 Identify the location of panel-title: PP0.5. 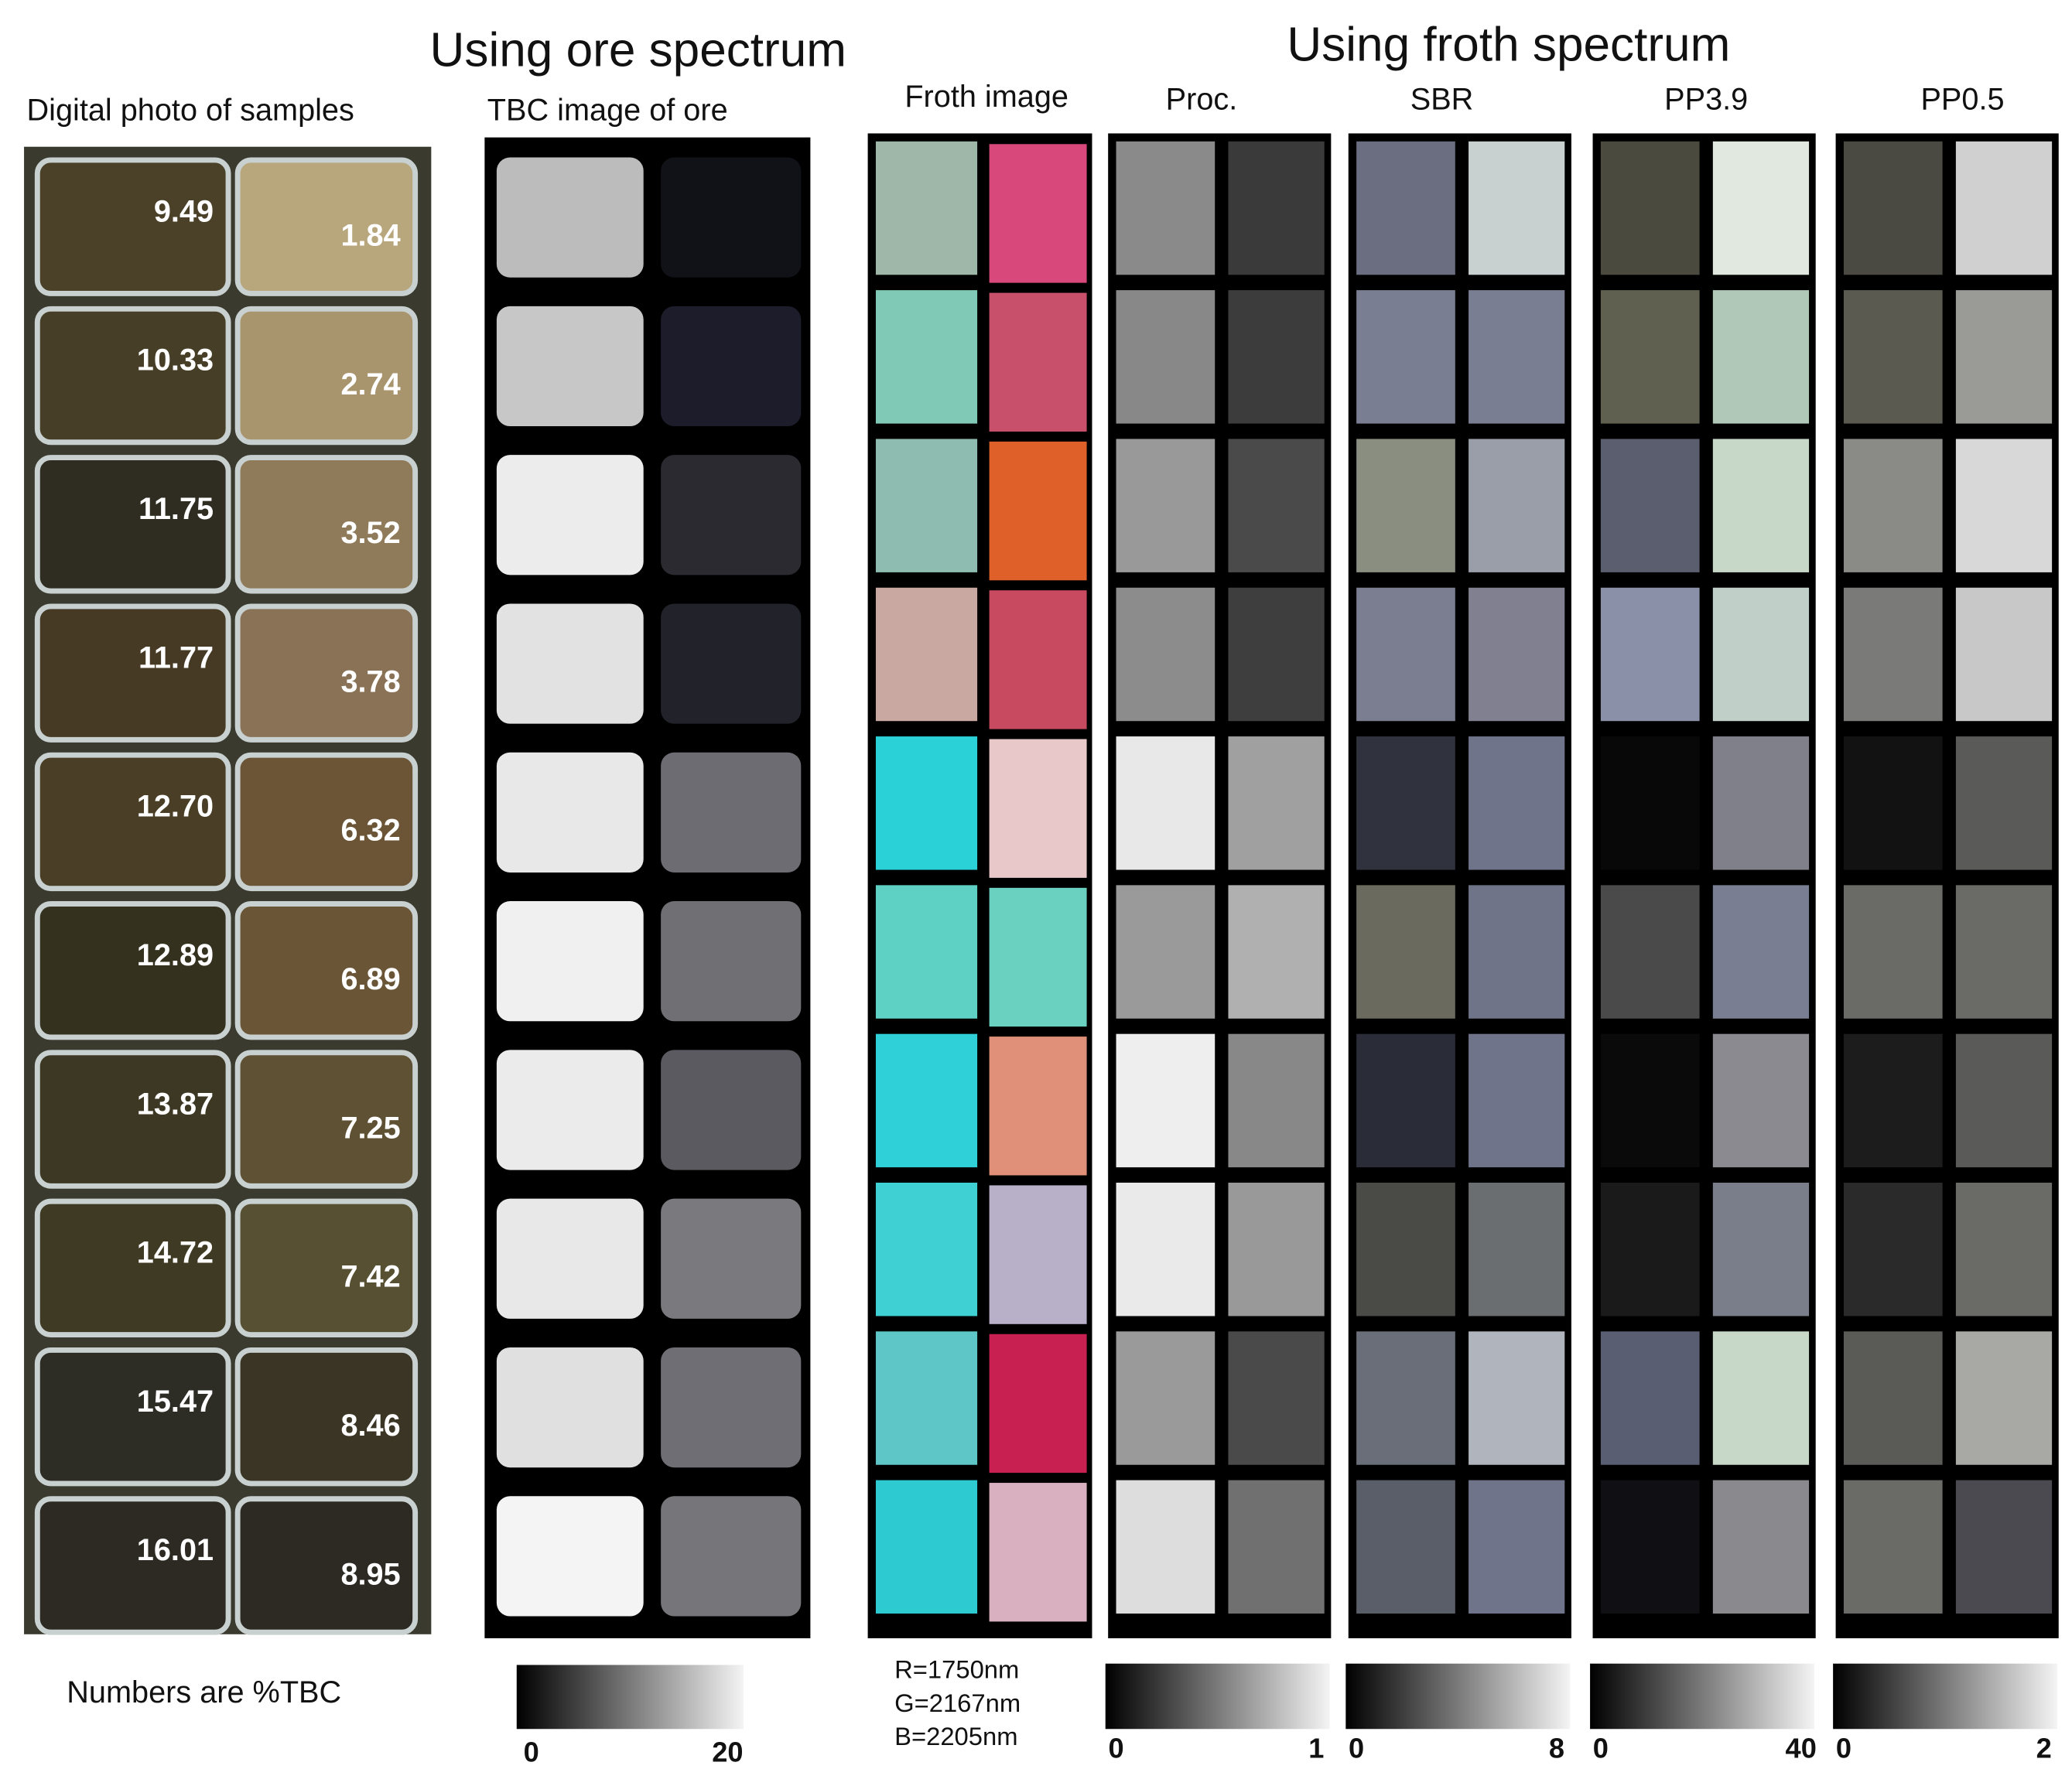
(1962, 100).